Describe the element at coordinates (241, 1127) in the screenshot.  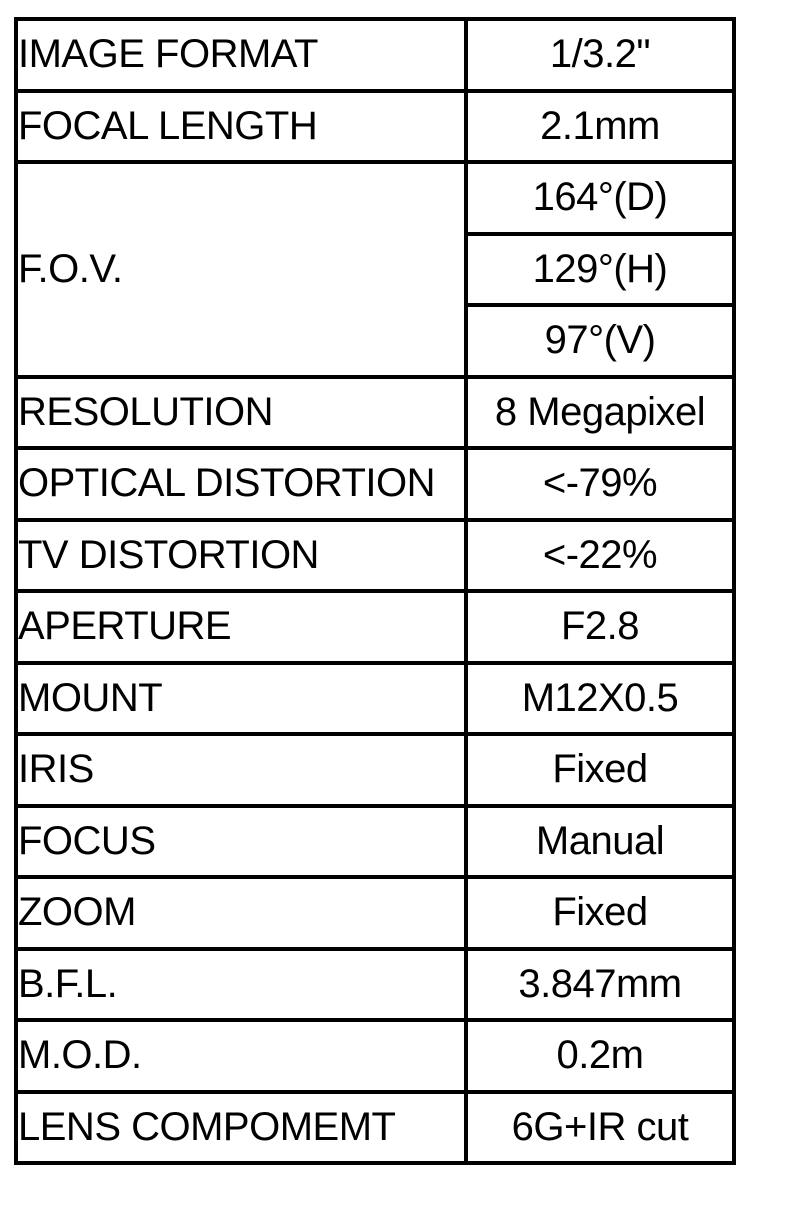
I see `spec-label-lens-component: LENS COMPOMEMT` at that location.